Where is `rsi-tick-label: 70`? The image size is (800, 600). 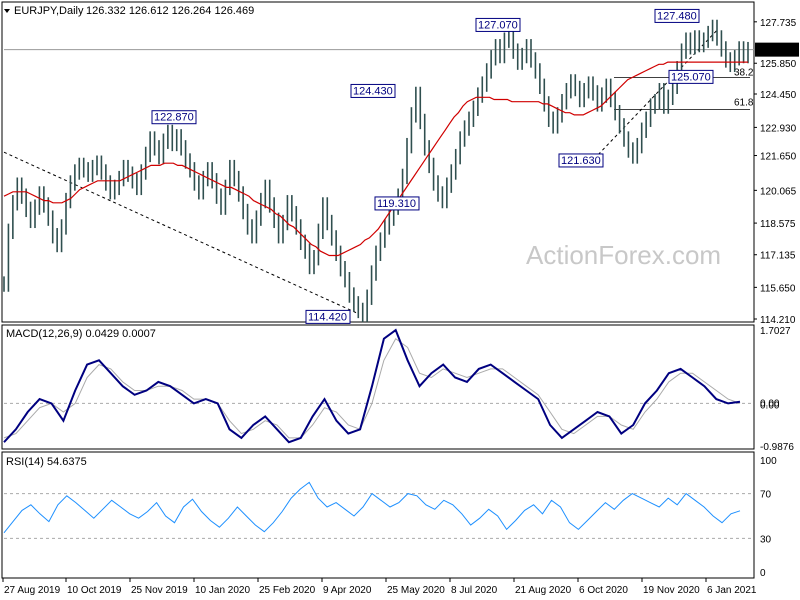 rsi-tick-label: 70 is located at coordinates (766, 495).